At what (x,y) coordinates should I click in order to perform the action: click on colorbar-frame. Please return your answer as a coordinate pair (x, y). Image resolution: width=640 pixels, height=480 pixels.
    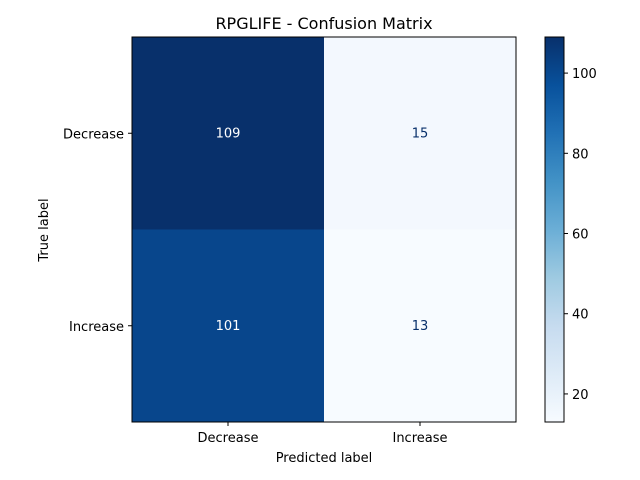
    Looking at the image, I should click on (554, 229).